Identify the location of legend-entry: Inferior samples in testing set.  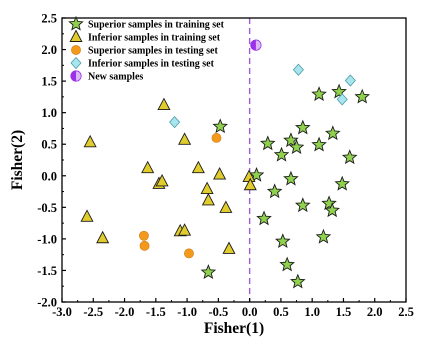
(142, 63).